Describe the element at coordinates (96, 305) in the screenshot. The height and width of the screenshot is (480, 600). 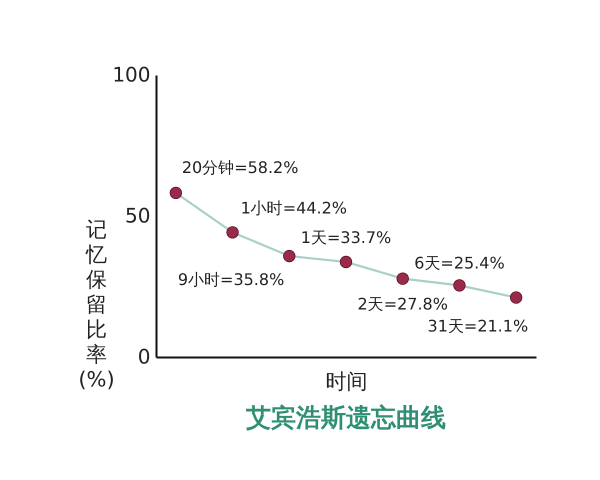
I see `y-axis-title: 记忆保留比率(%)` at that location.